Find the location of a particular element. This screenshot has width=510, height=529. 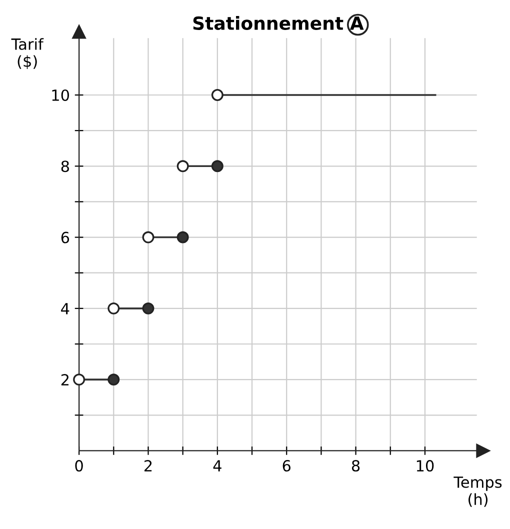

x-tick-label: 10 is located at coordinates (425, 466).